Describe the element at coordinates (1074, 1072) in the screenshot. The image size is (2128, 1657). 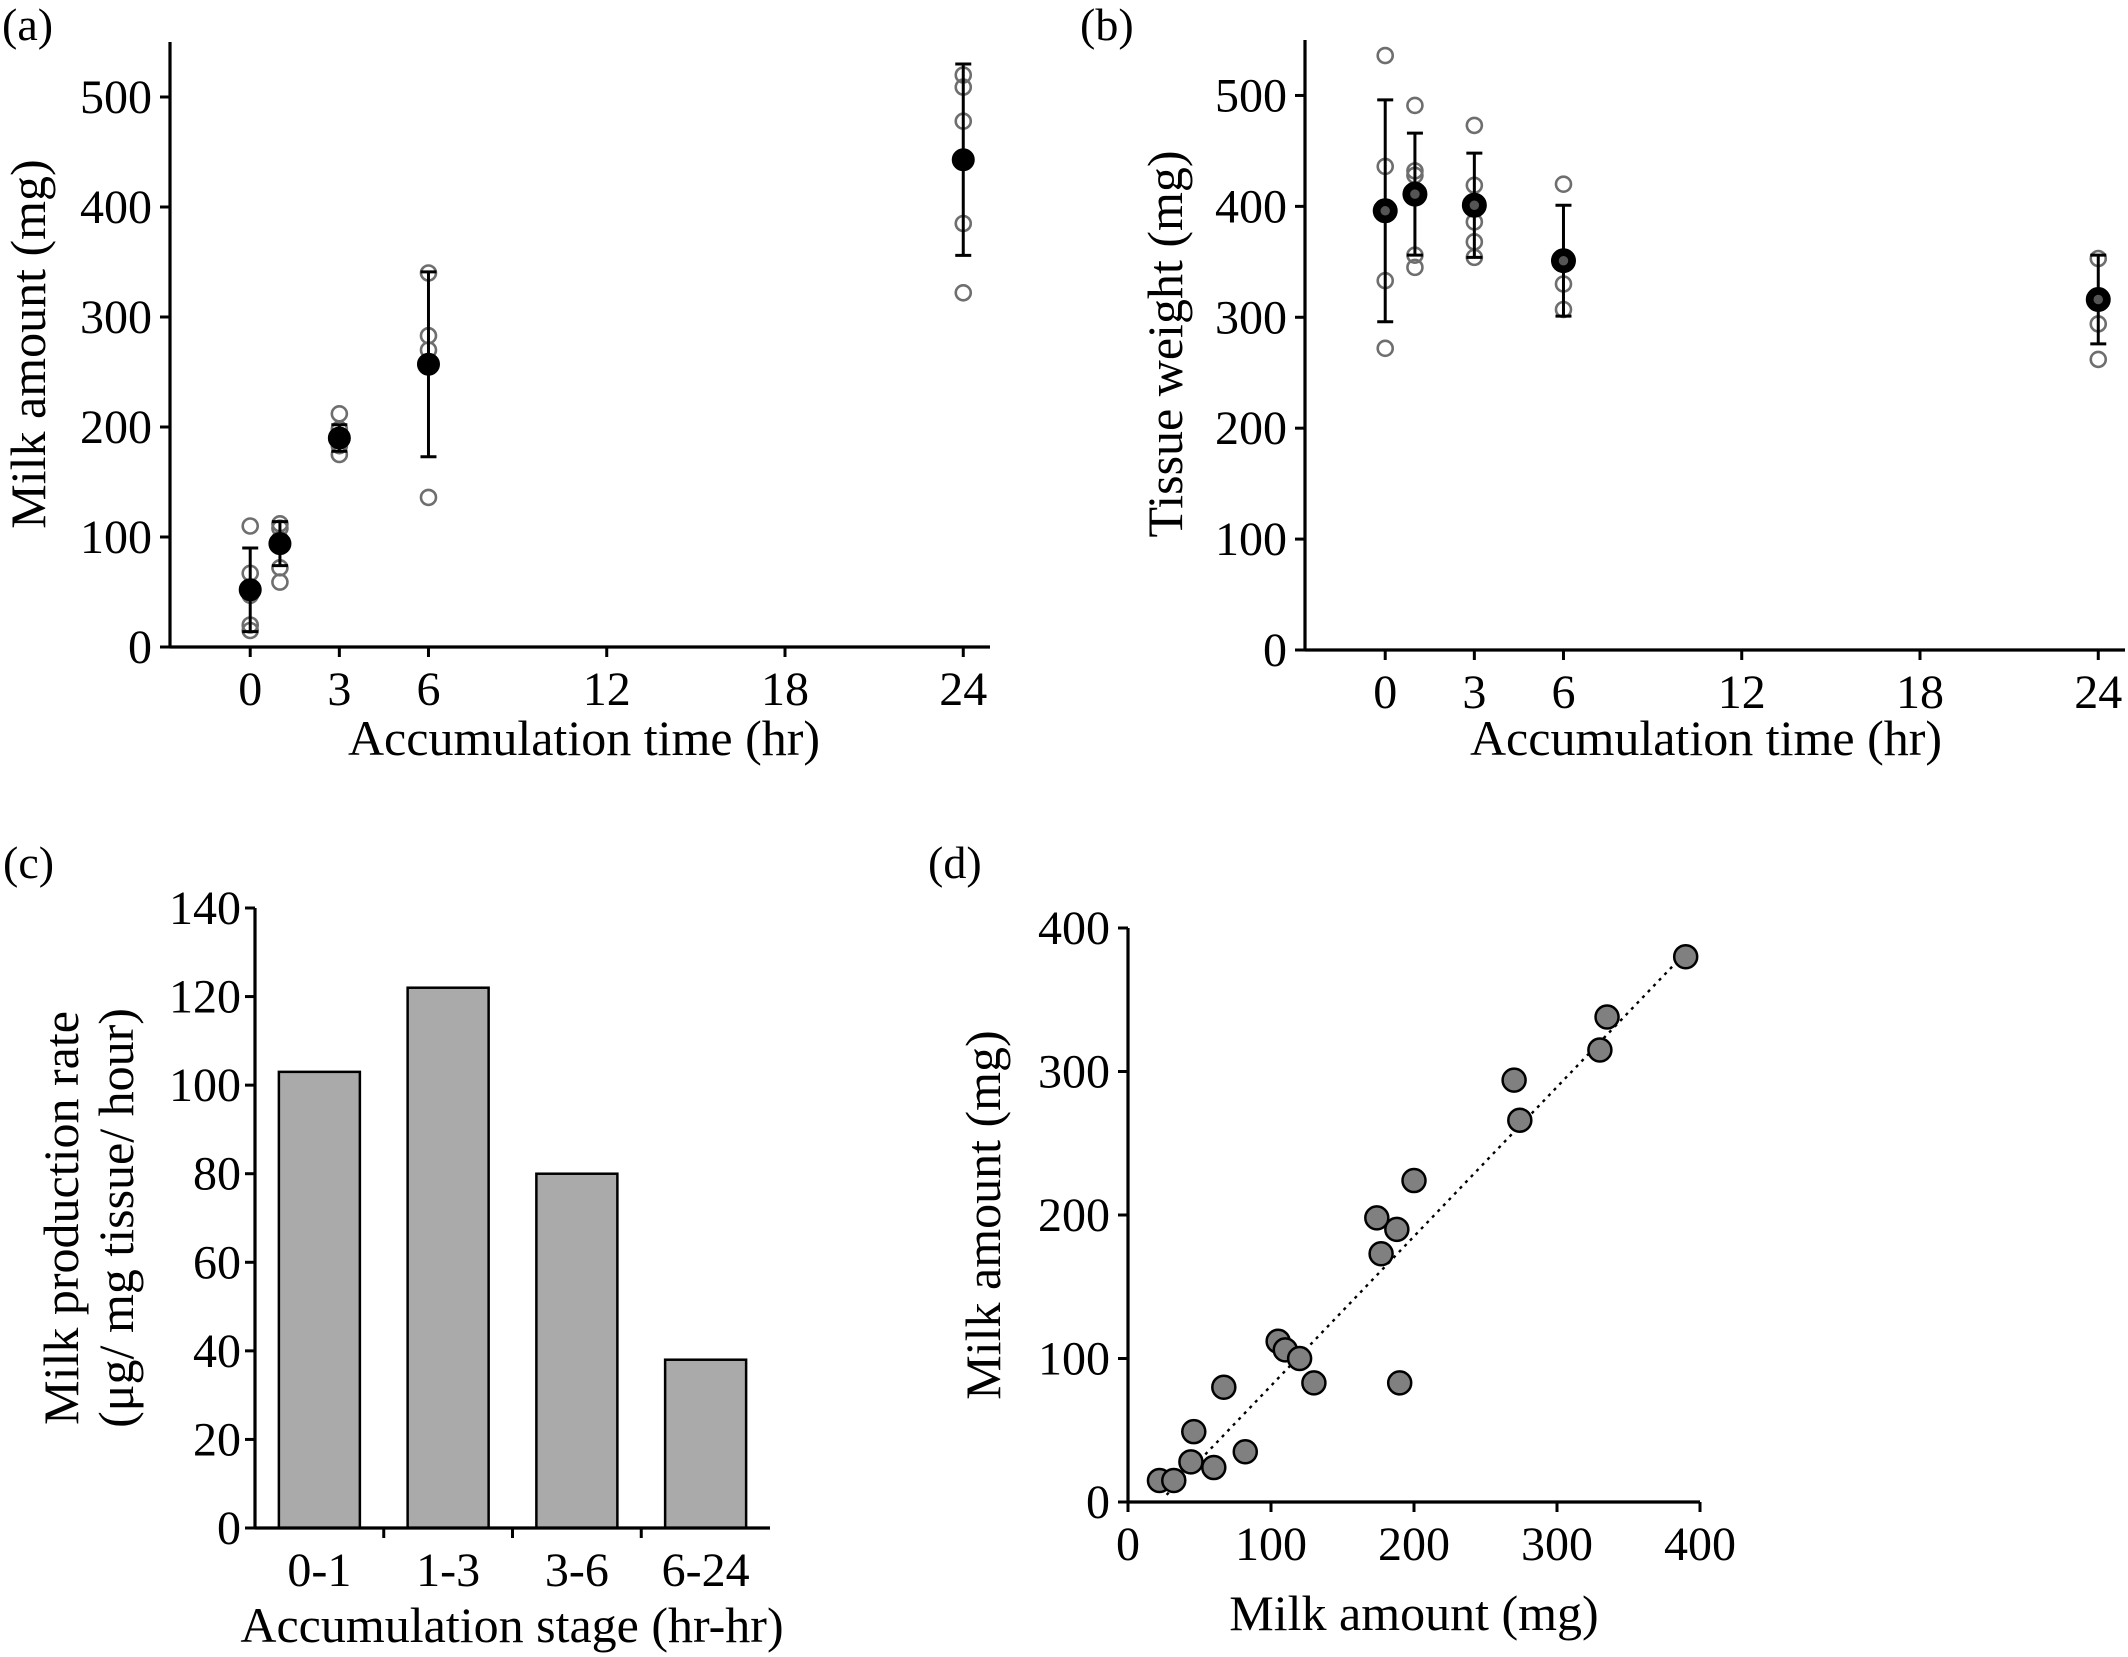
I see `panel-d-ytick-label: 300` at that location.